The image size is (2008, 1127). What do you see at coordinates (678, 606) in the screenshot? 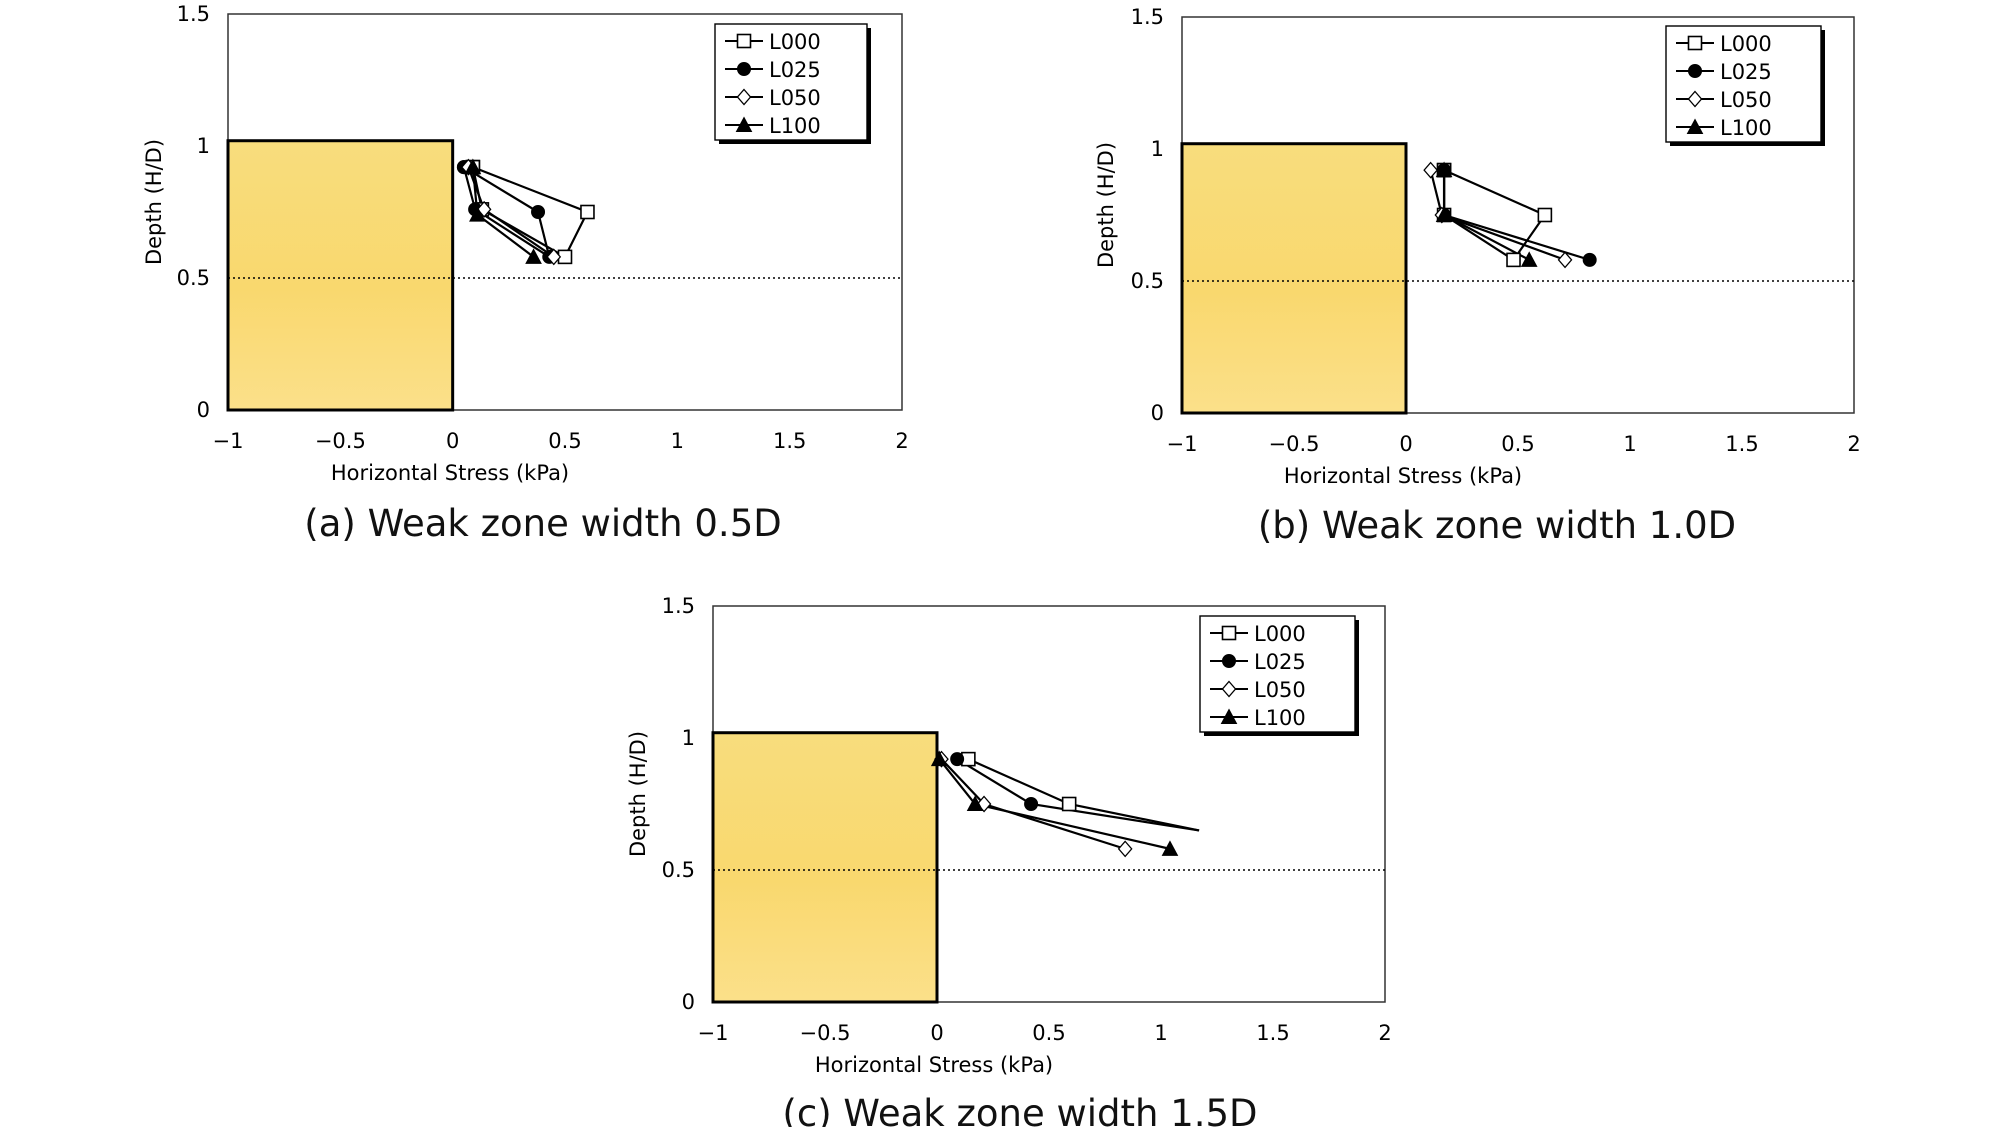
I see `y-tick-label-c: 1.5` at bounding box center [678, 606].